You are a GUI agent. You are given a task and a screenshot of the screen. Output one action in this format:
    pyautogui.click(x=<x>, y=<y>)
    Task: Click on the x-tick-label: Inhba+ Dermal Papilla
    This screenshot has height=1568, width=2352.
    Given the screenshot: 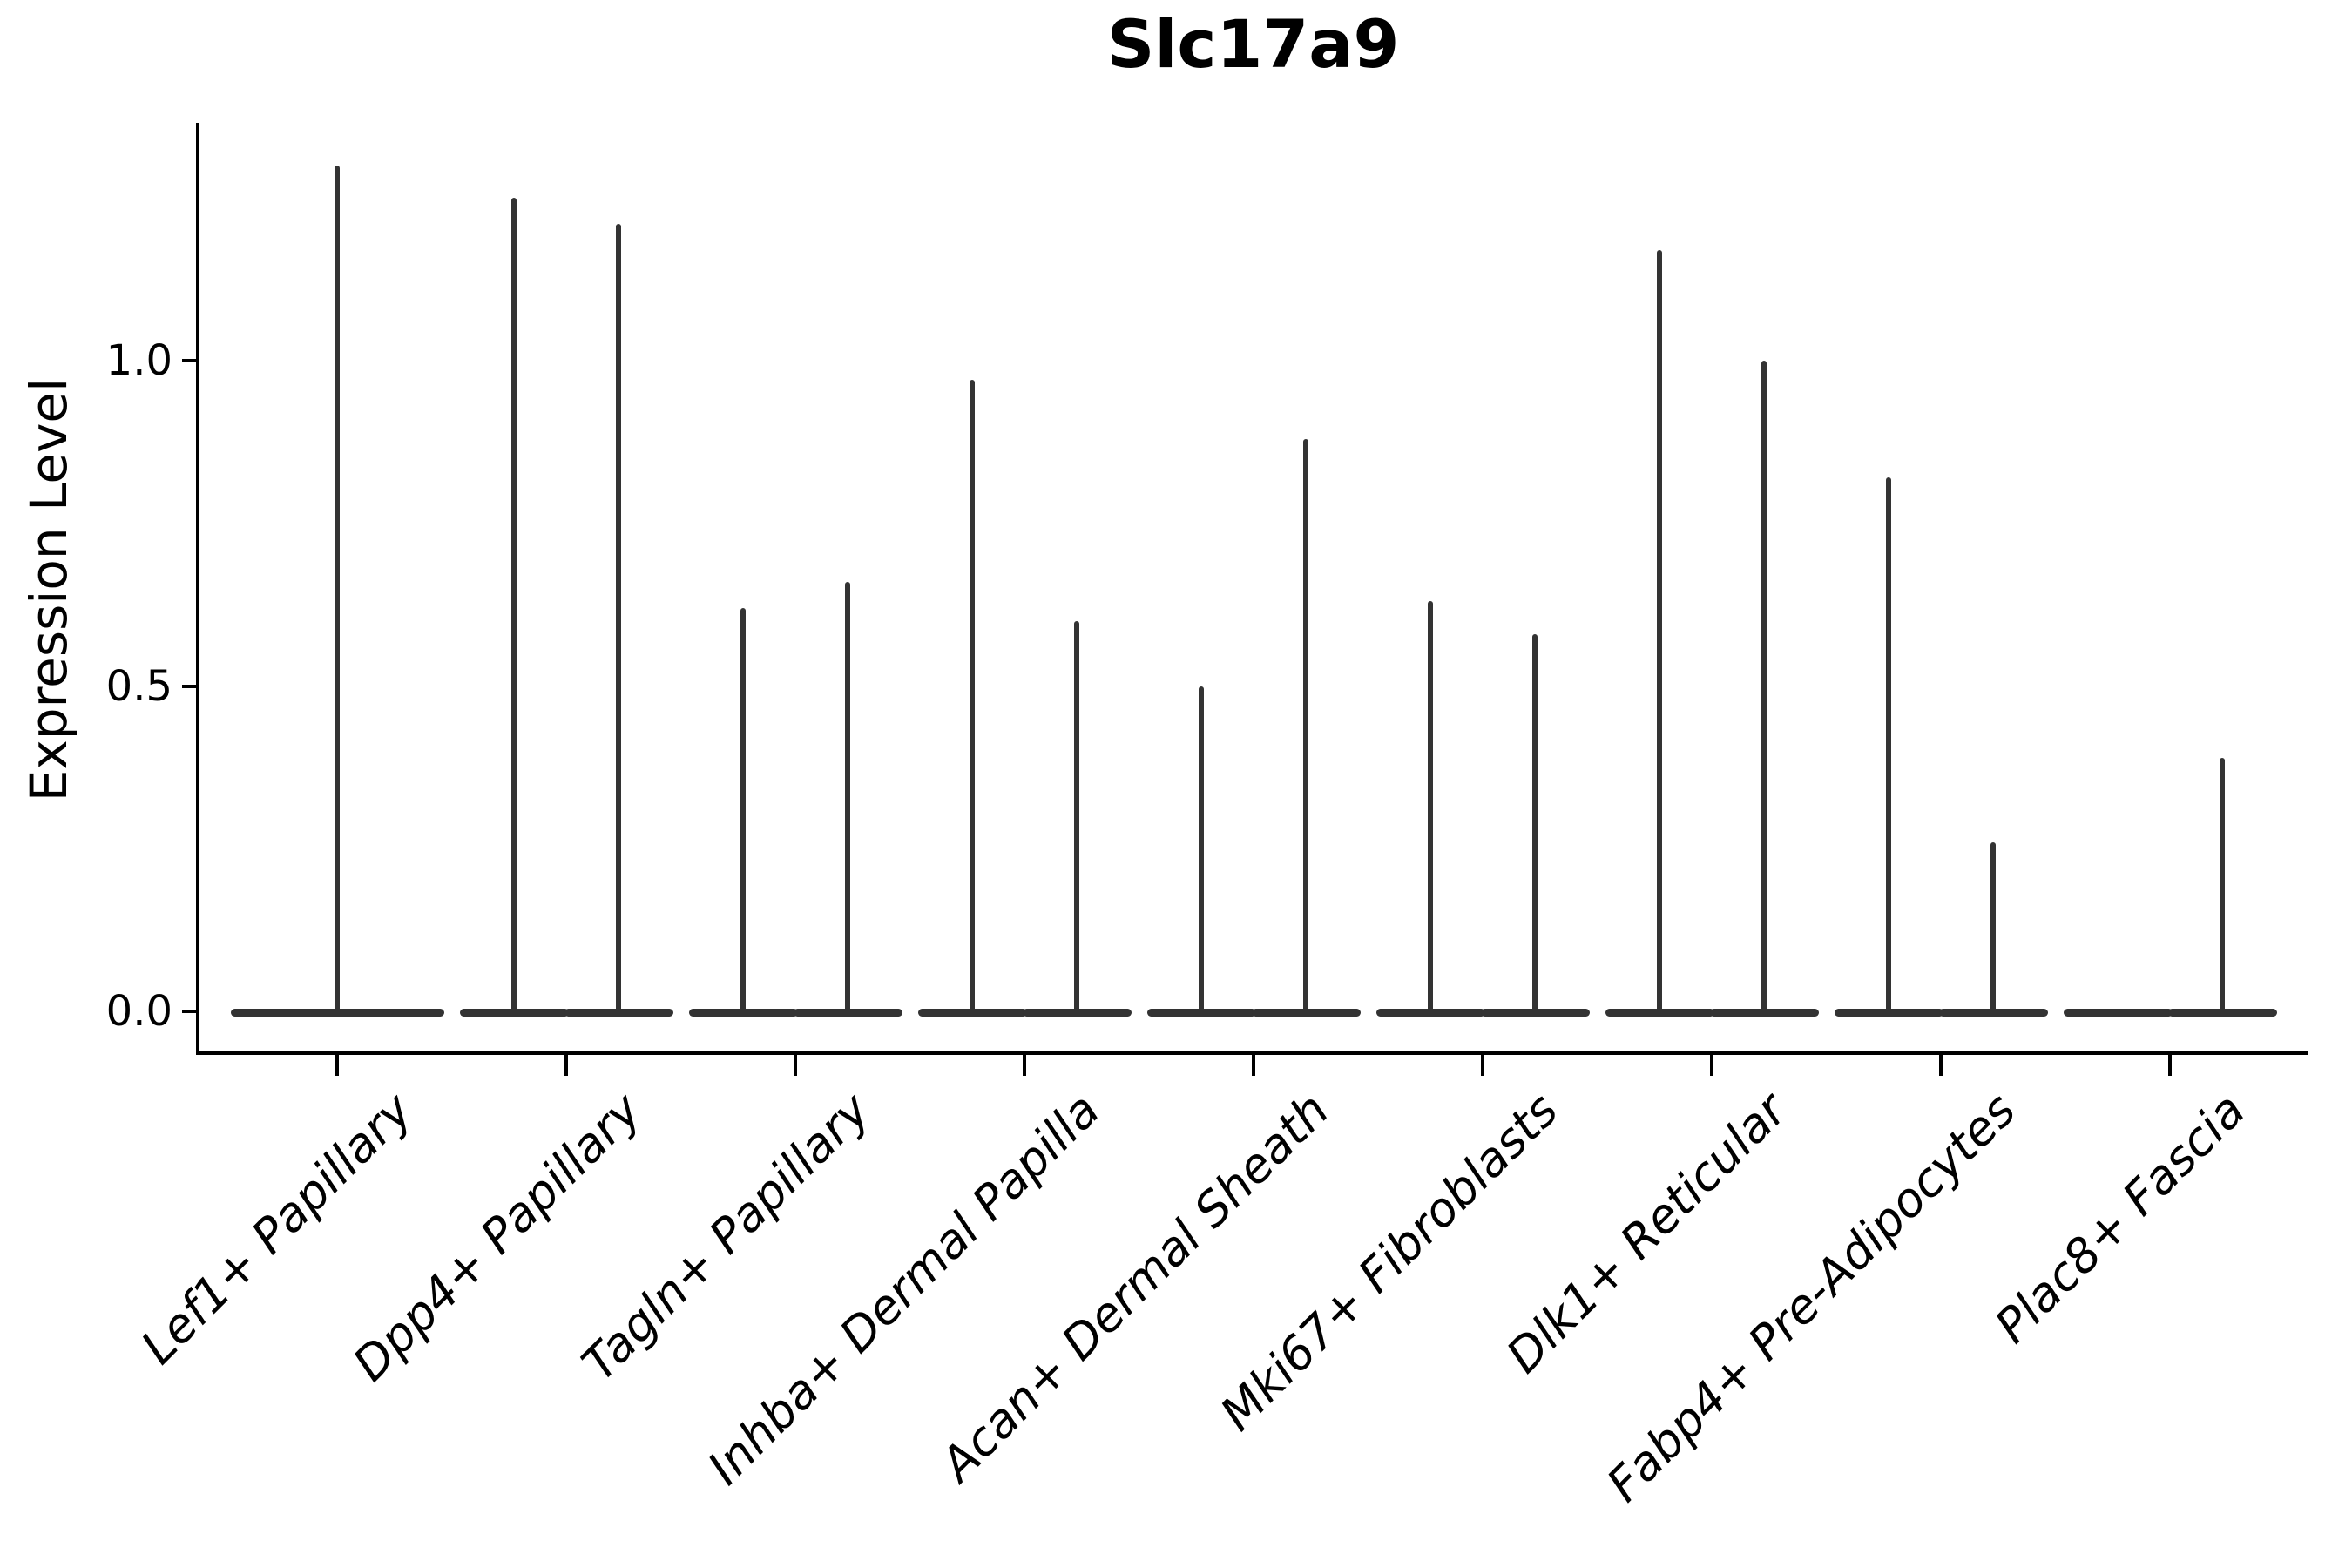 What is the action you would take?
    pyautogui.click(x=904, y=1289)
    